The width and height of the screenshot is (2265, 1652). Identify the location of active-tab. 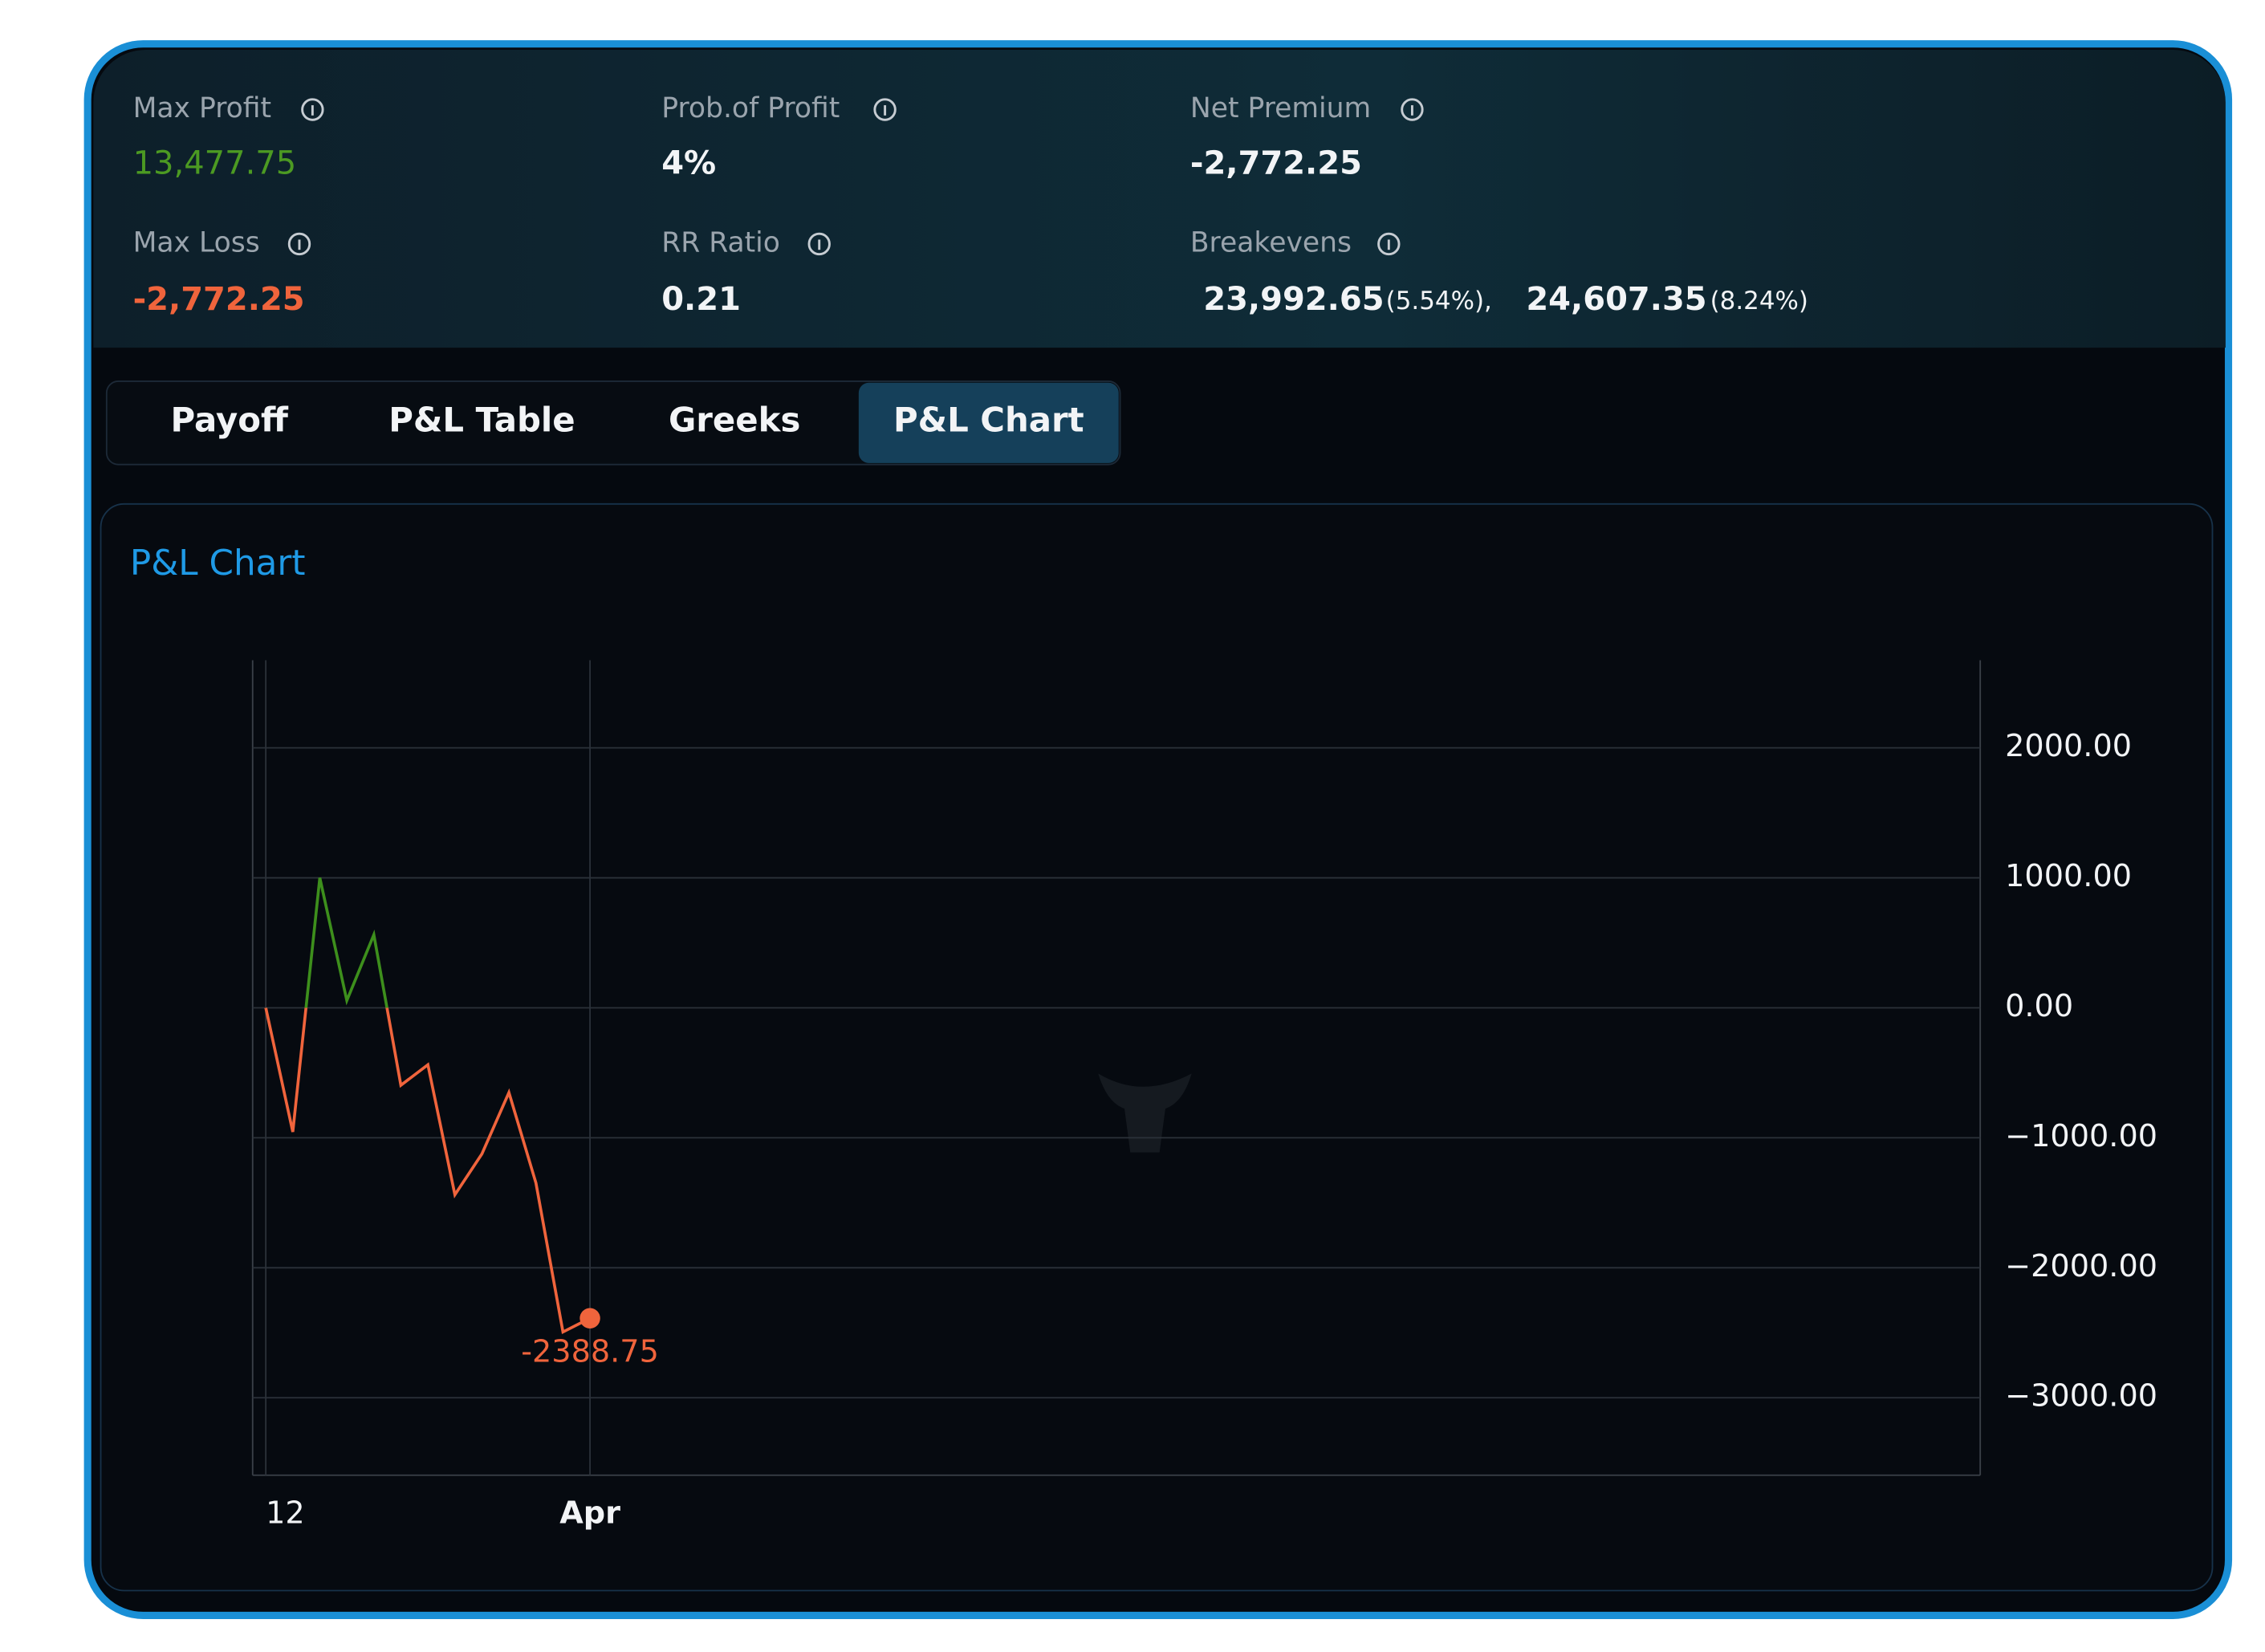
(989, 423).